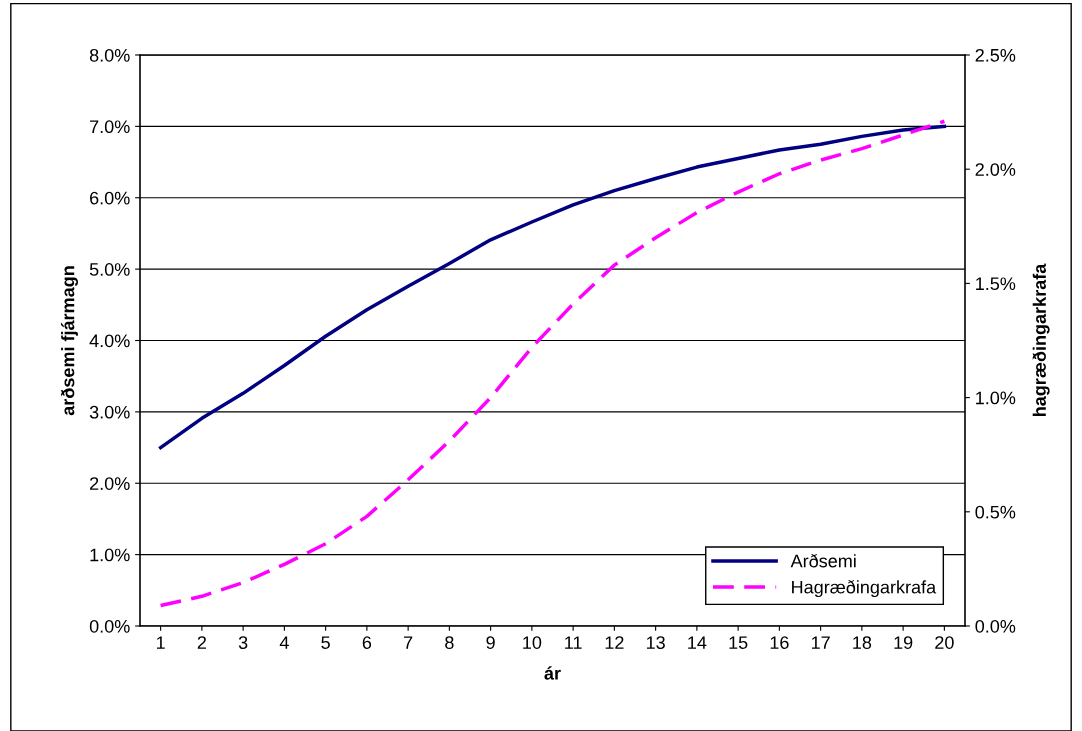 This screenshot has width=1082, height=731. Describe the element at coordinates (655, 642) in the screenshot. I see `x-tick-label: 13` at that location.